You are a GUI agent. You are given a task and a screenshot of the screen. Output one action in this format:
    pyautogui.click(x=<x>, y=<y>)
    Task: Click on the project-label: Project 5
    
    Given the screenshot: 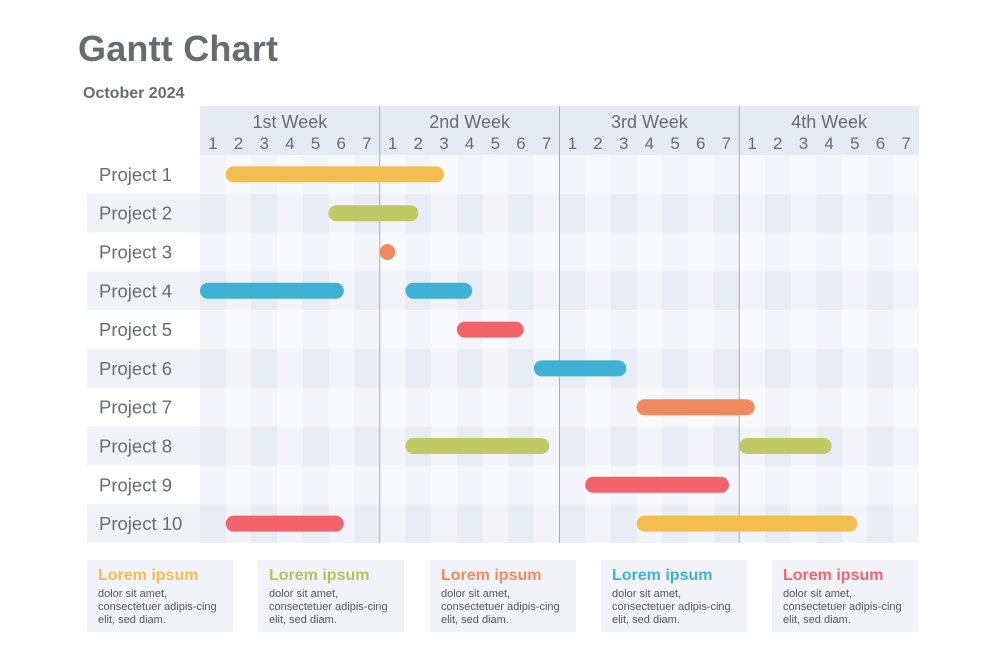 What is the action you would take?
    pyautogui.click(x=135, y=329)
    